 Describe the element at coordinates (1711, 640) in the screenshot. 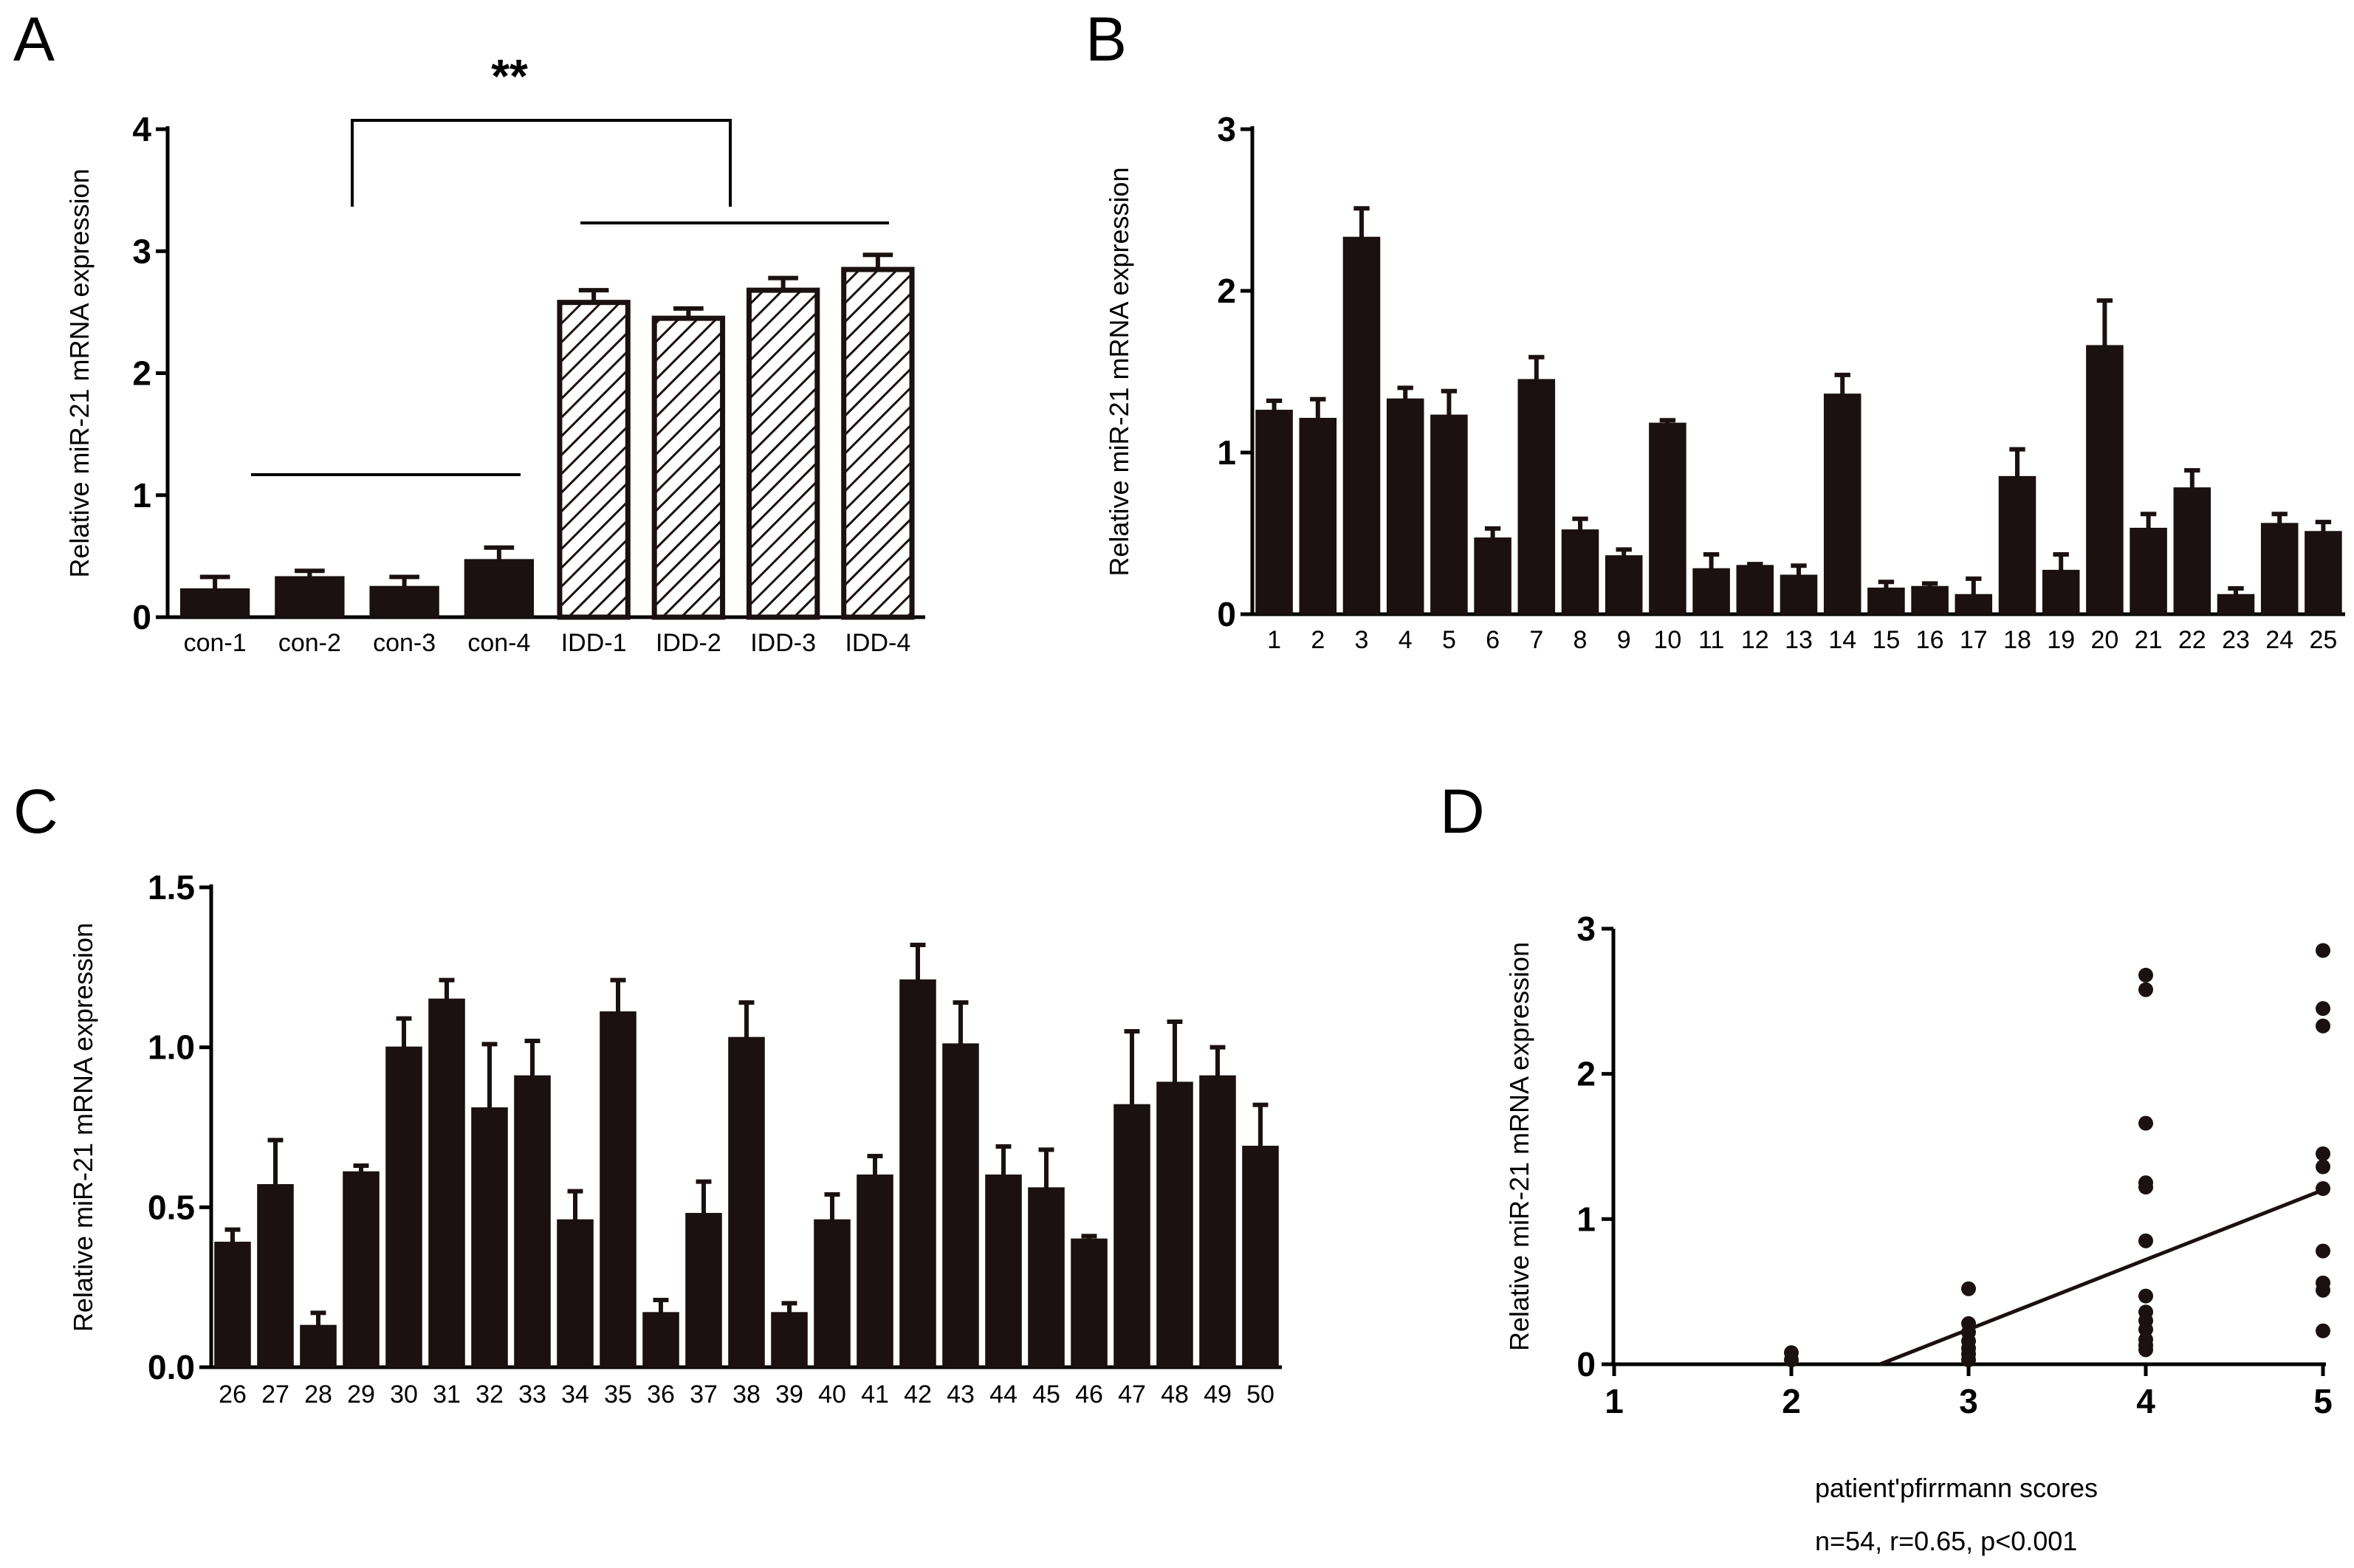

I see `x-tick-label: 11` at that location.